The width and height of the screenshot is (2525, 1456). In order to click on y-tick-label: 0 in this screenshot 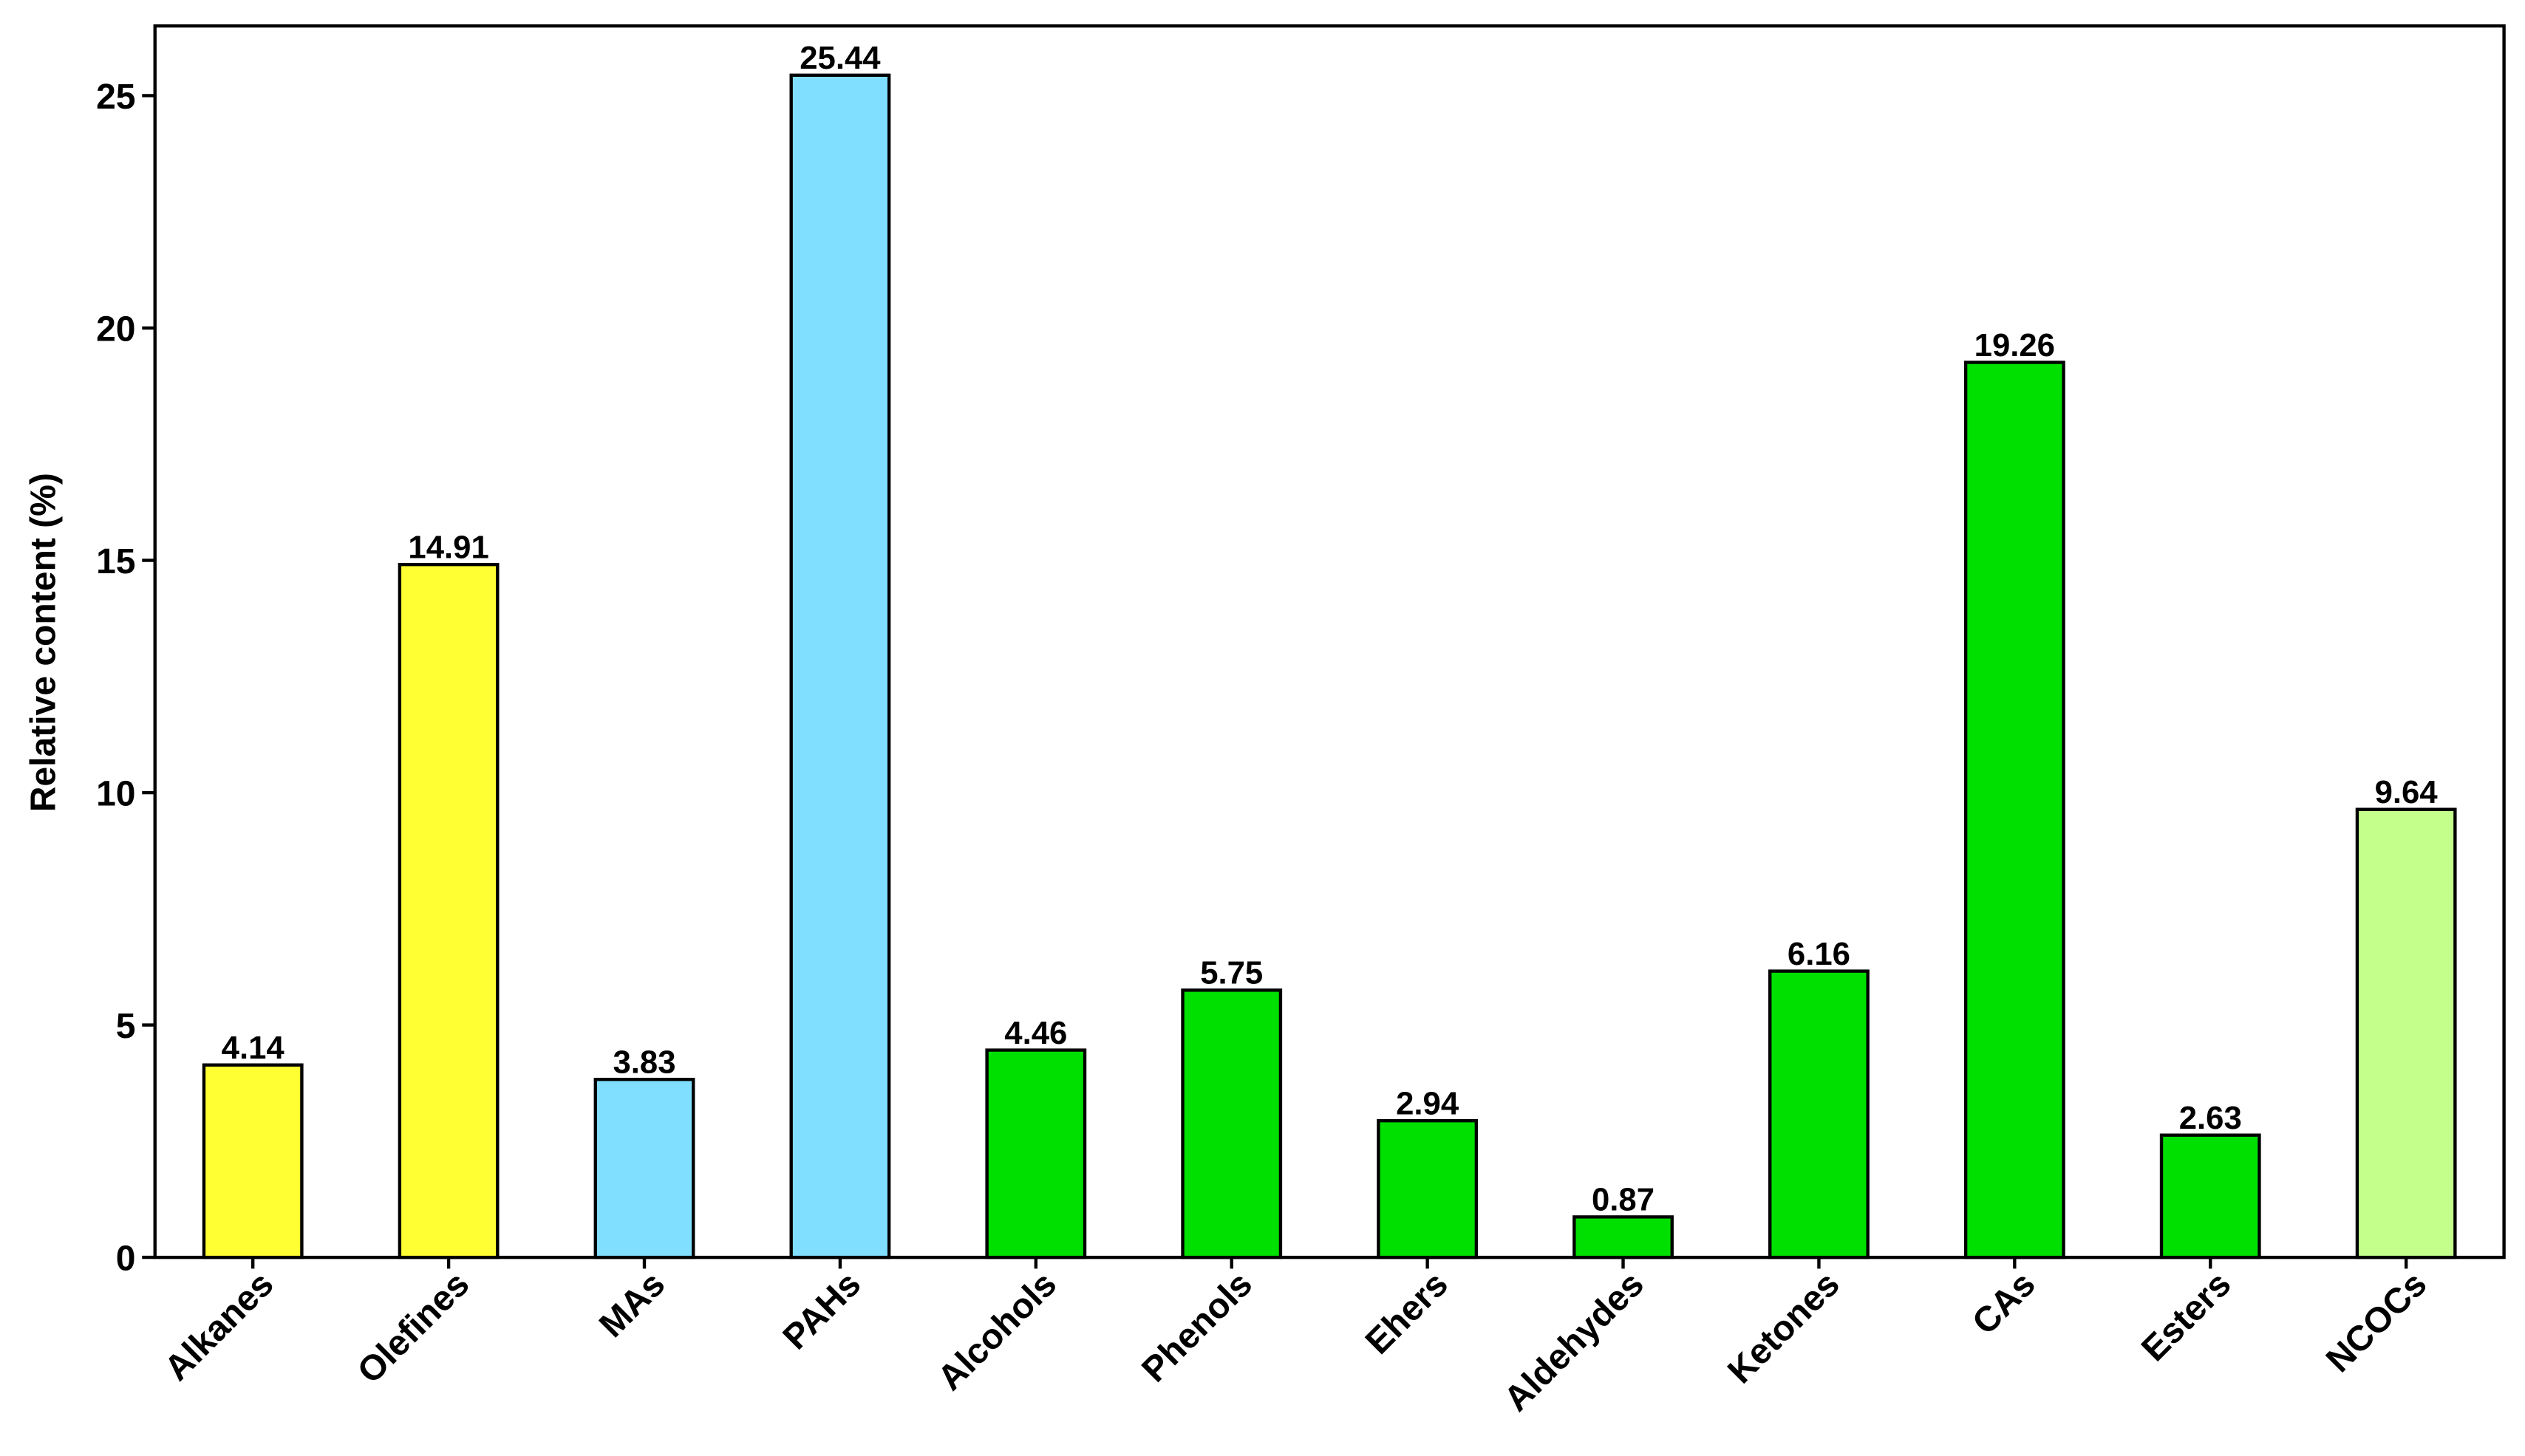, I will do `click(126, 1259)`.